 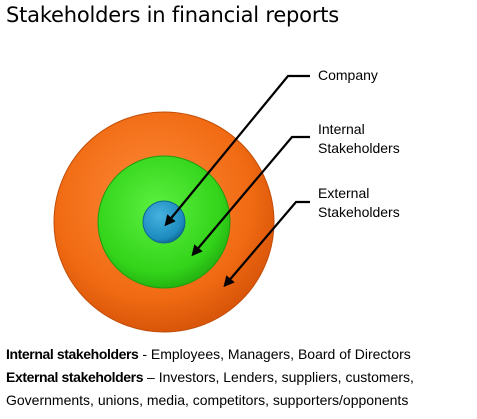 What do you see at coordinates (72, 354) in the screenshot?
I see `internal-term: Internal stakeholders` at bounding box center [72, 354].